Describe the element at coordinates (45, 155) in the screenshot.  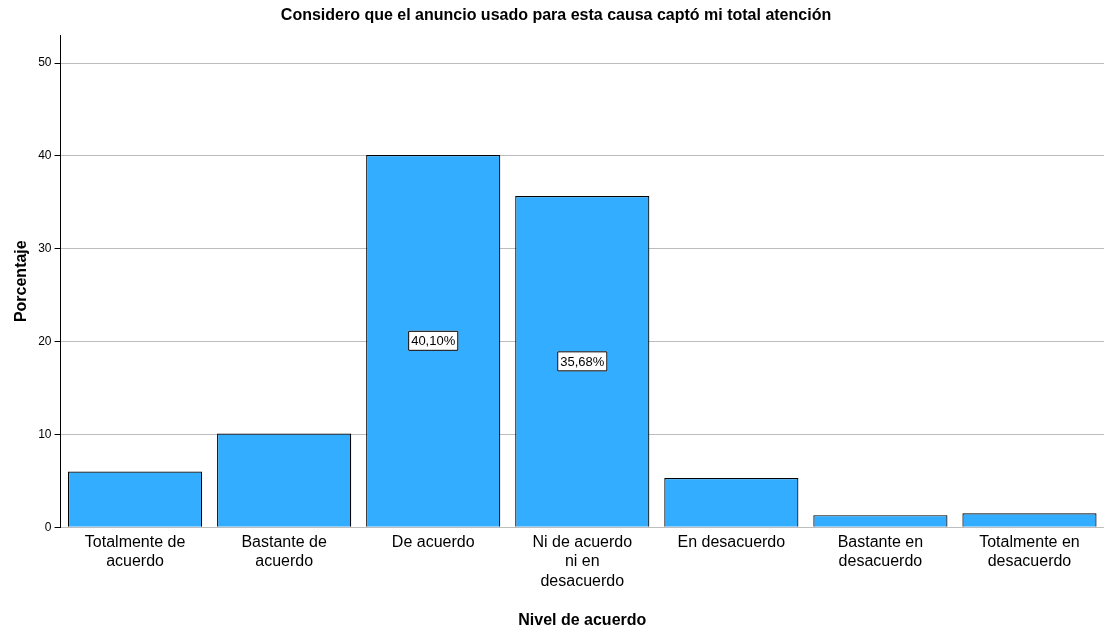
I see `y-tick-label: 40` at that location.